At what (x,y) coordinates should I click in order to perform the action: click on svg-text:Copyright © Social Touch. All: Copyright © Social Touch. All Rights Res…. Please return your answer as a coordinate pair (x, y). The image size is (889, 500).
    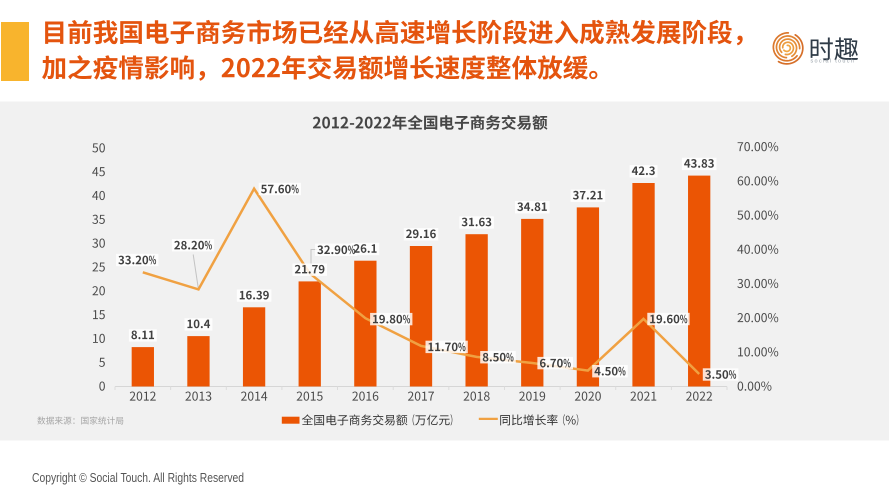
    Looking at the image, I should click on (138, 478).